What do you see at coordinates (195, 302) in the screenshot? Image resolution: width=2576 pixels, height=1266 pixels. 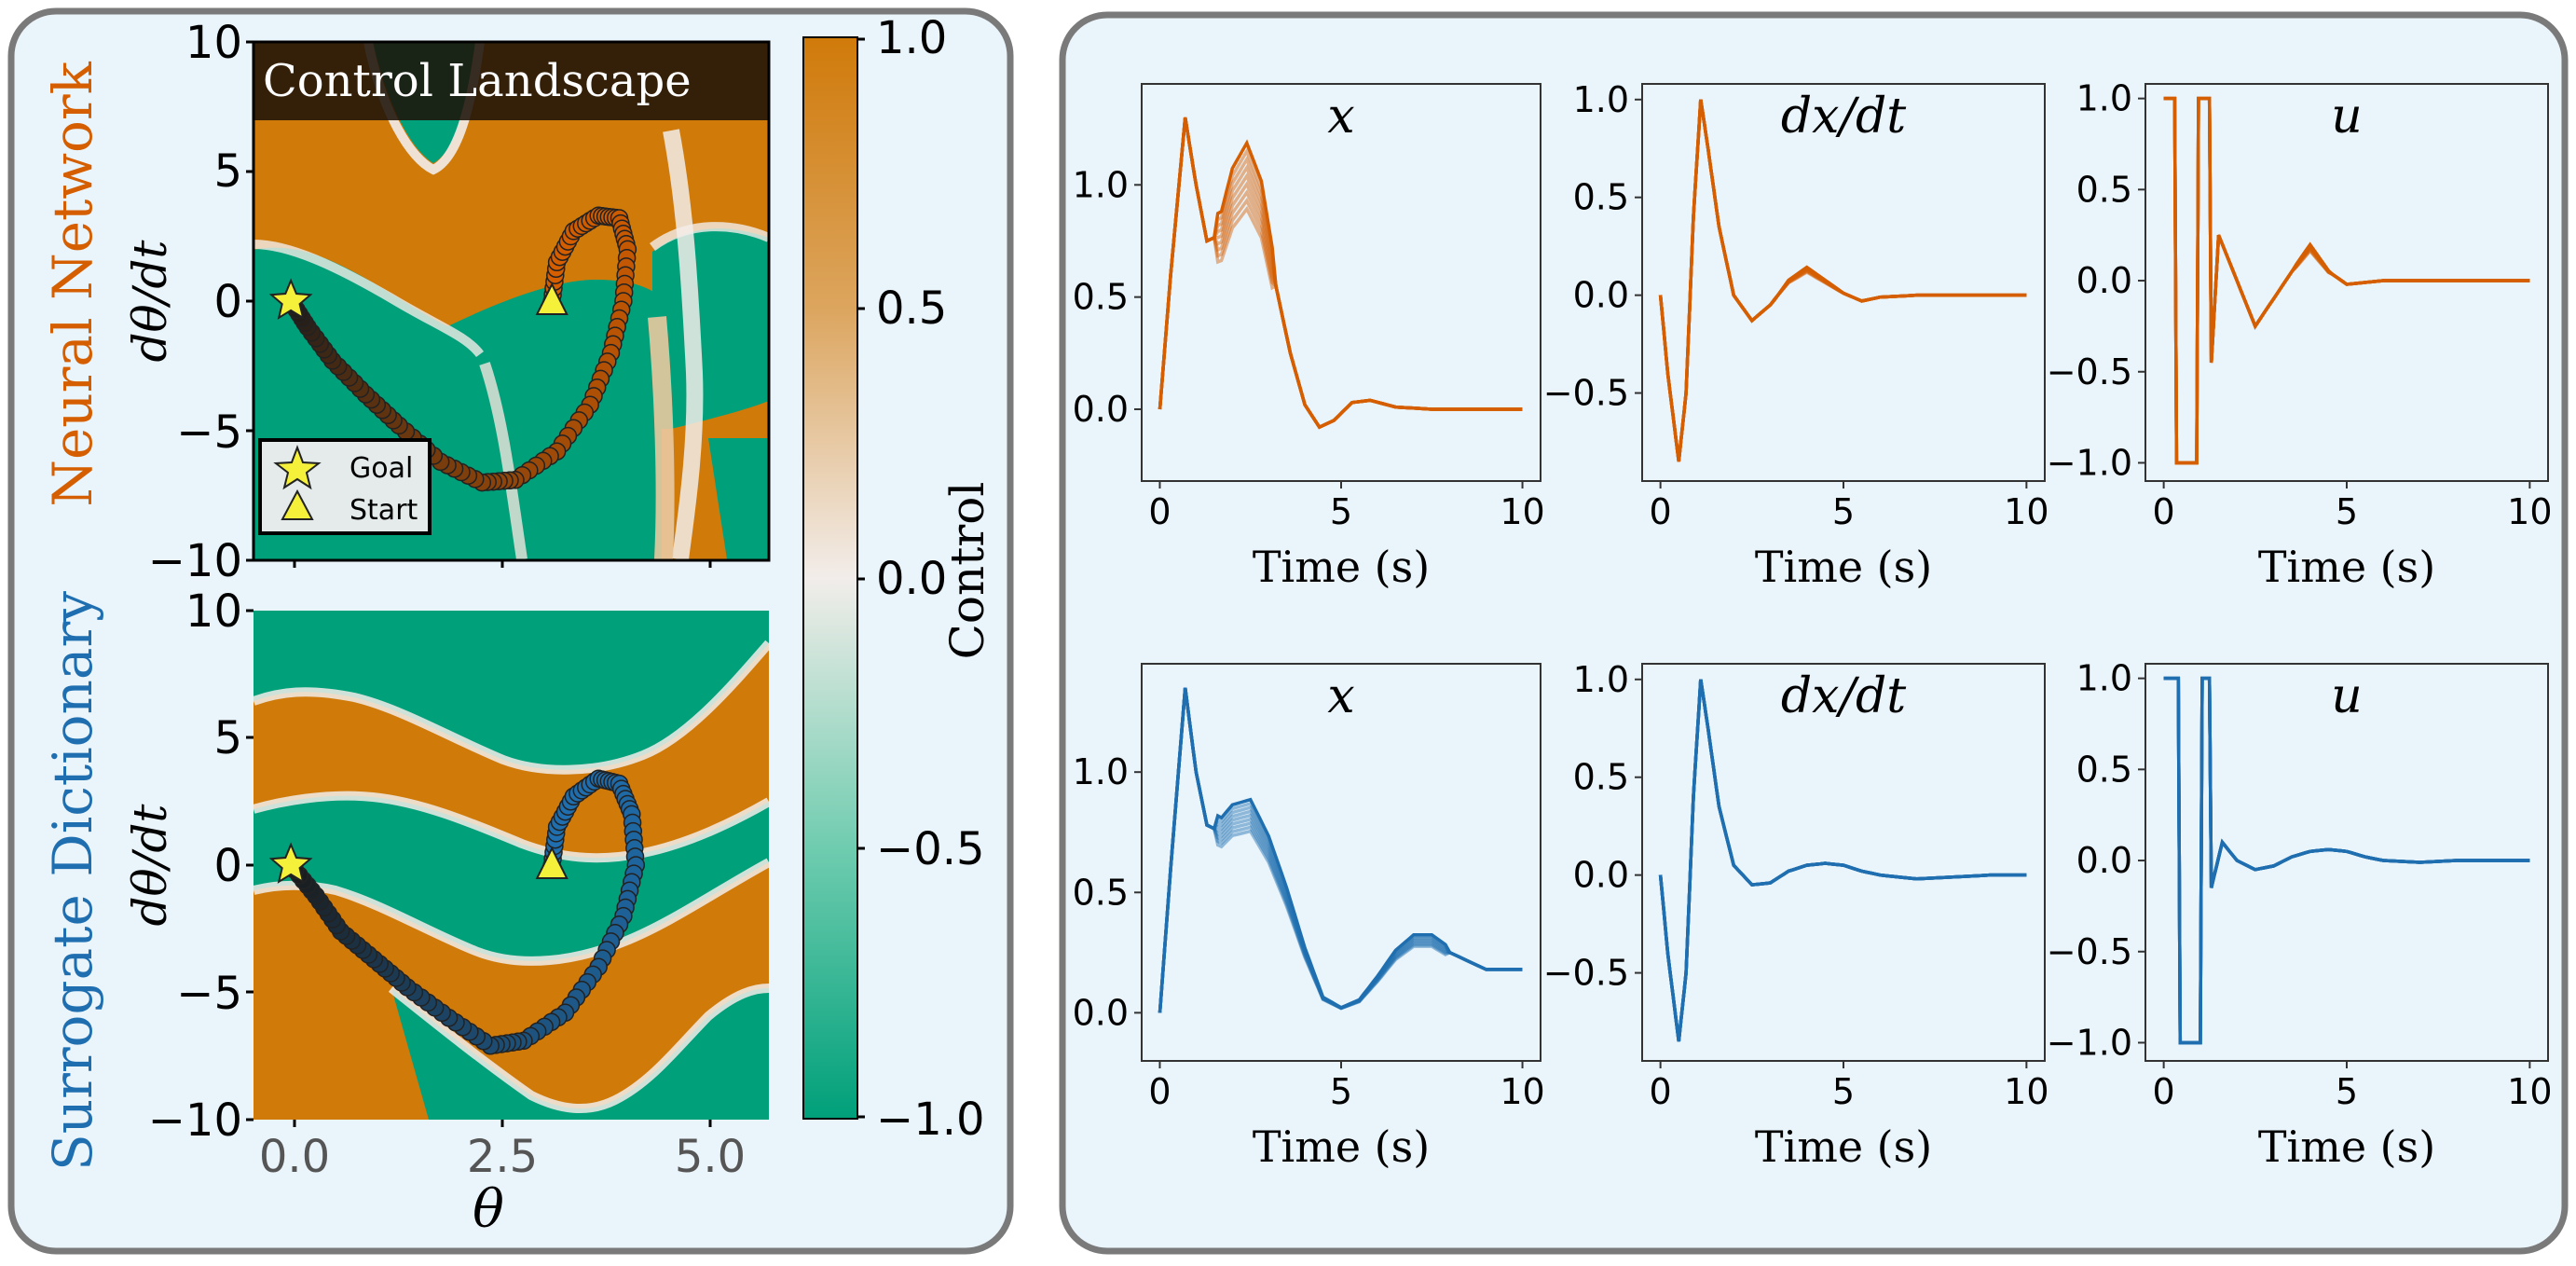 I see `nn-yticks: 10 5 0 −5 −10` at bounding box center [195, 302].